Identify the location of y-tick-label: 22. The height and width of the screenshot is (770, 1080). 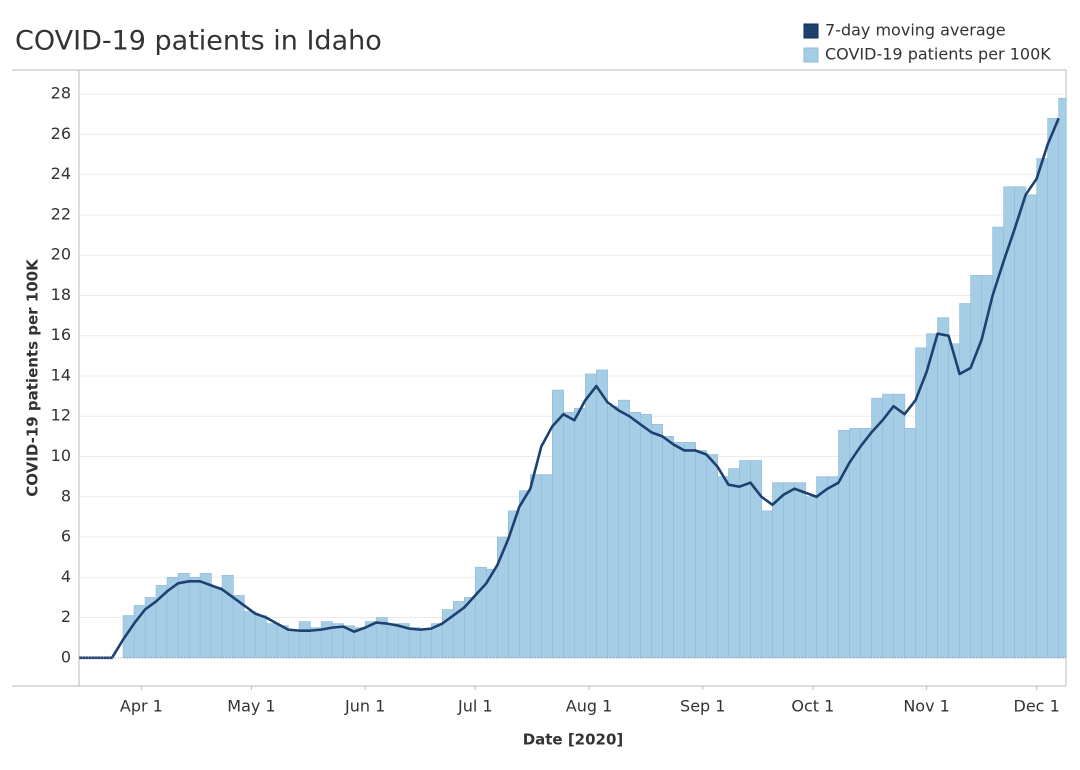
(61, 213).